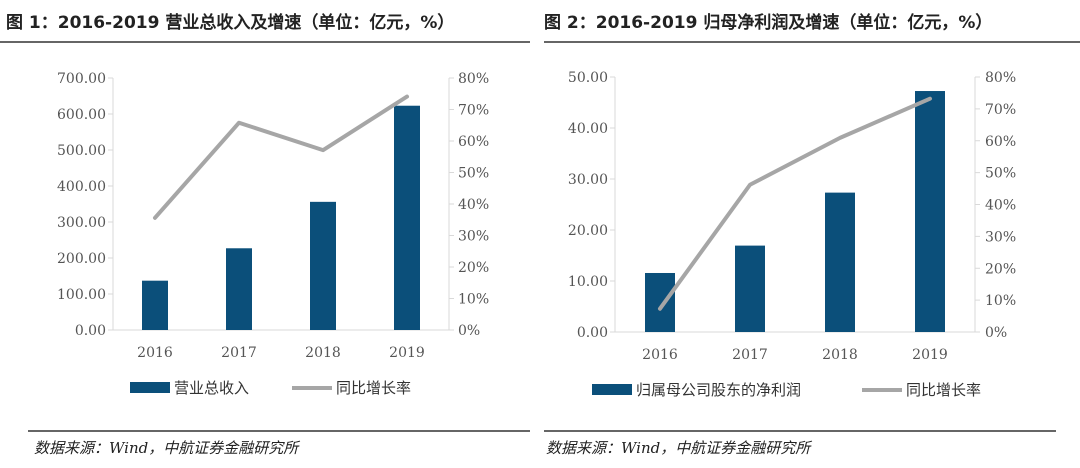  I want to click on left-tick-label: 40.00, so click(588, 129).